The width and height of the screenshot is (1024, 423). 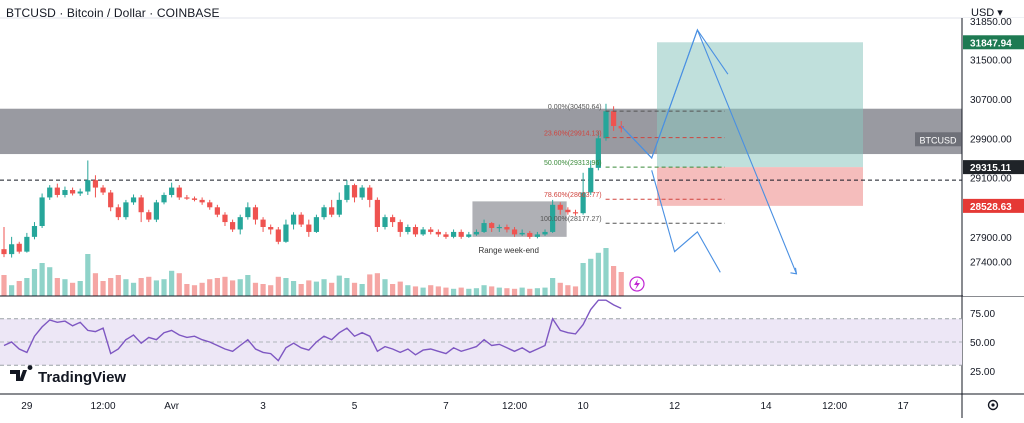 What do you see at coordinates (991, 179) in the screenshot?
I see `price-tick-label: 29100.00` at bounding box center [991, 179].